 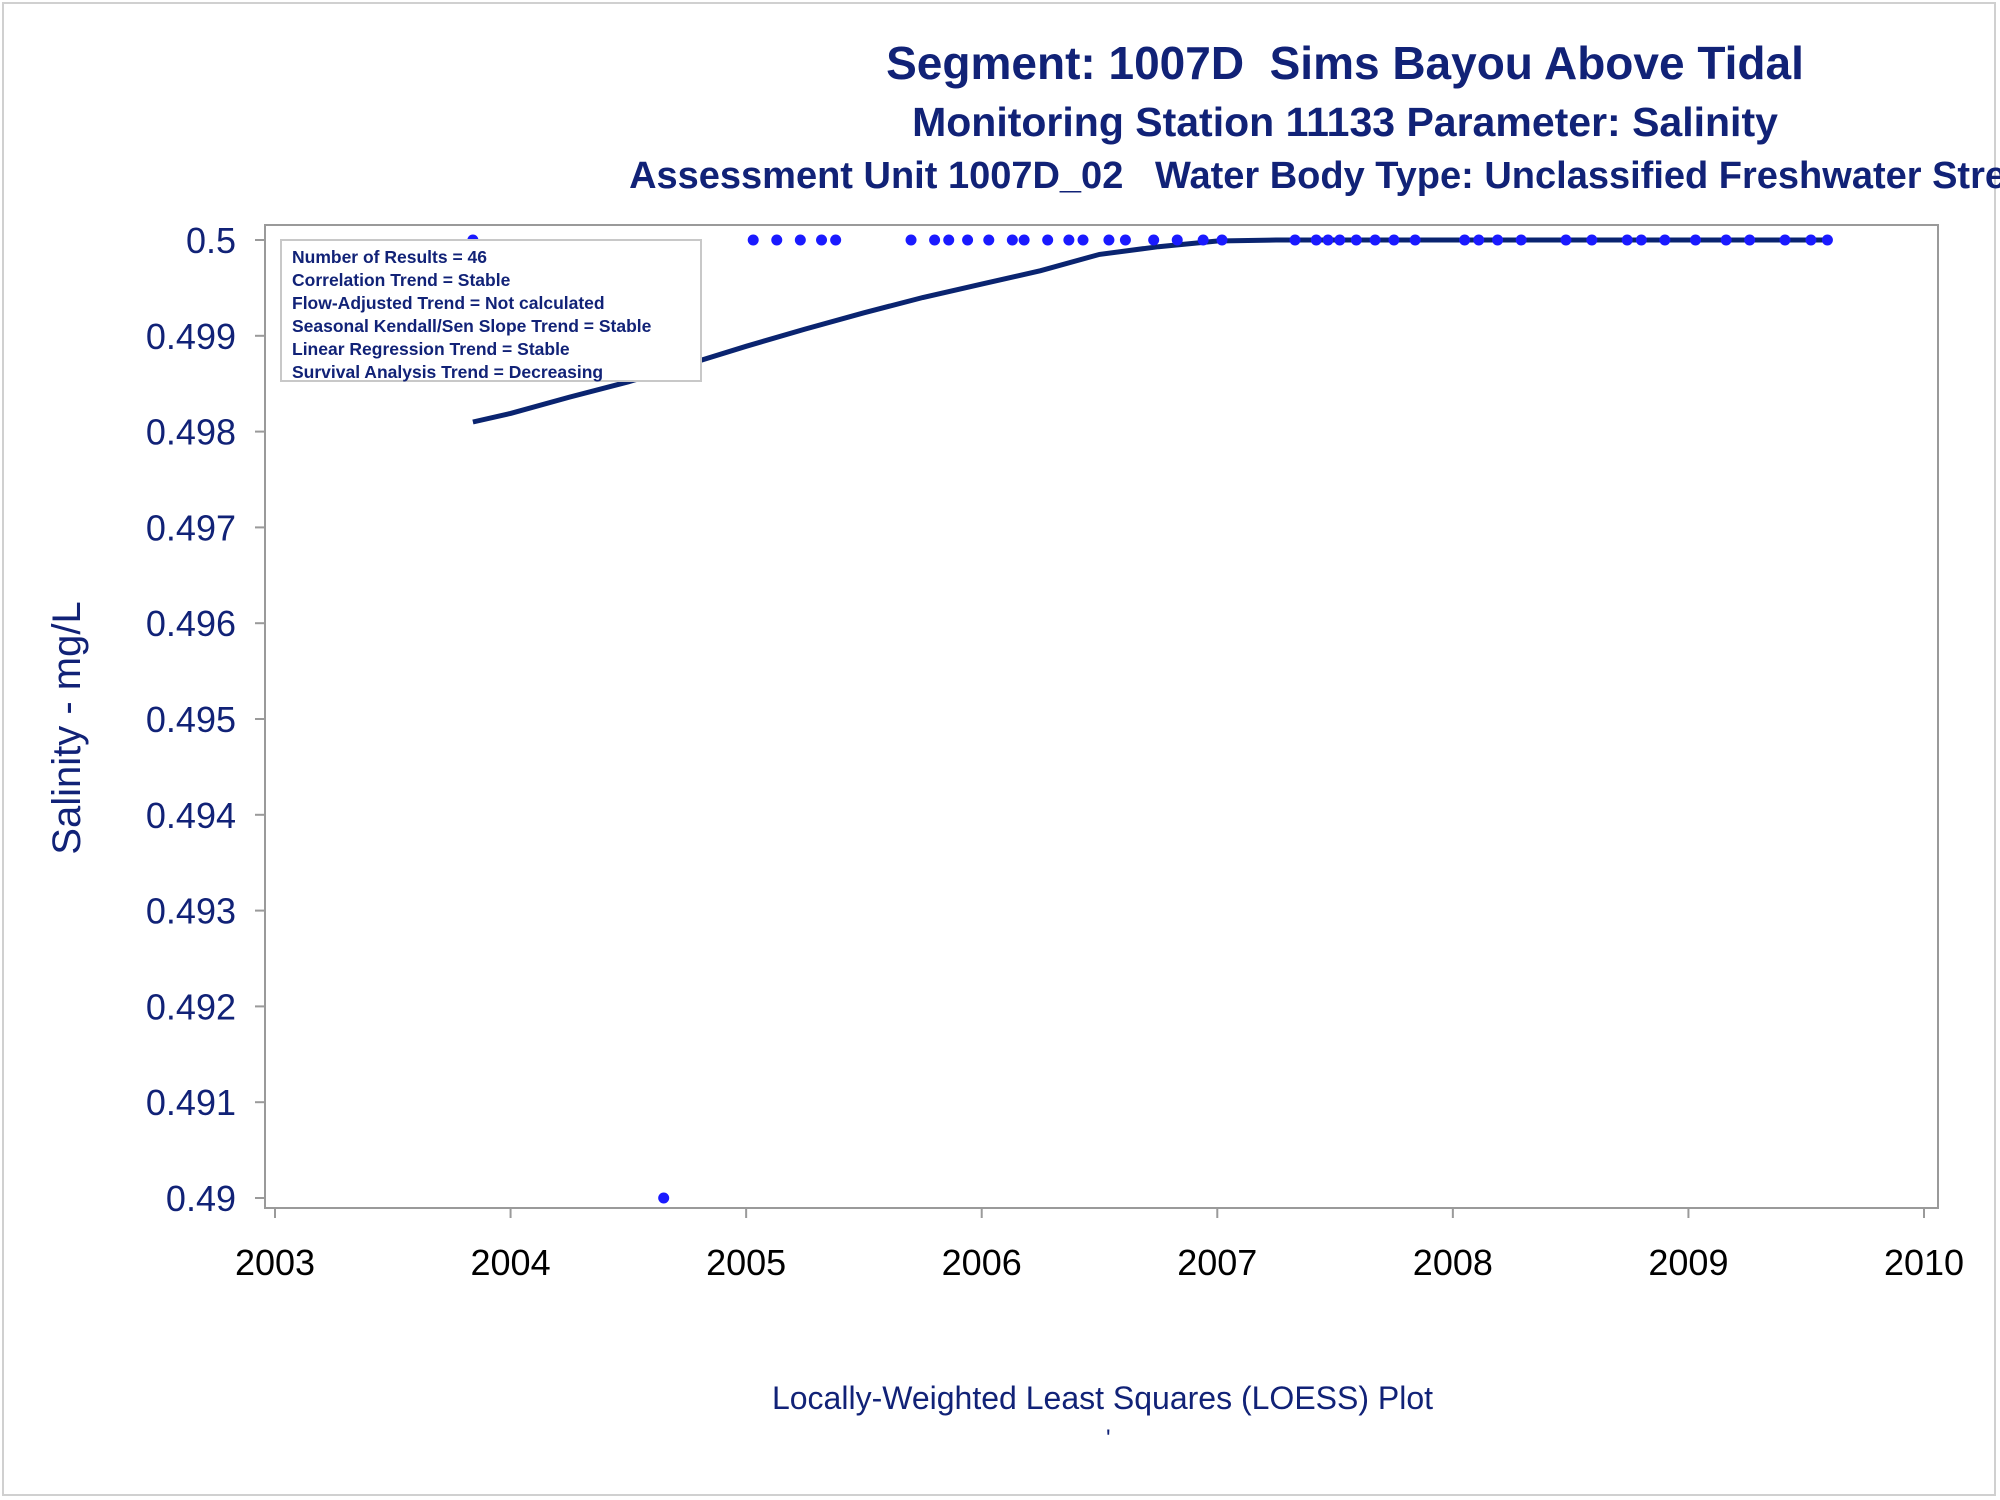 I want to click on legend-correlation-trend: Correlation Trend = Stable, so click(x=401, y=280).